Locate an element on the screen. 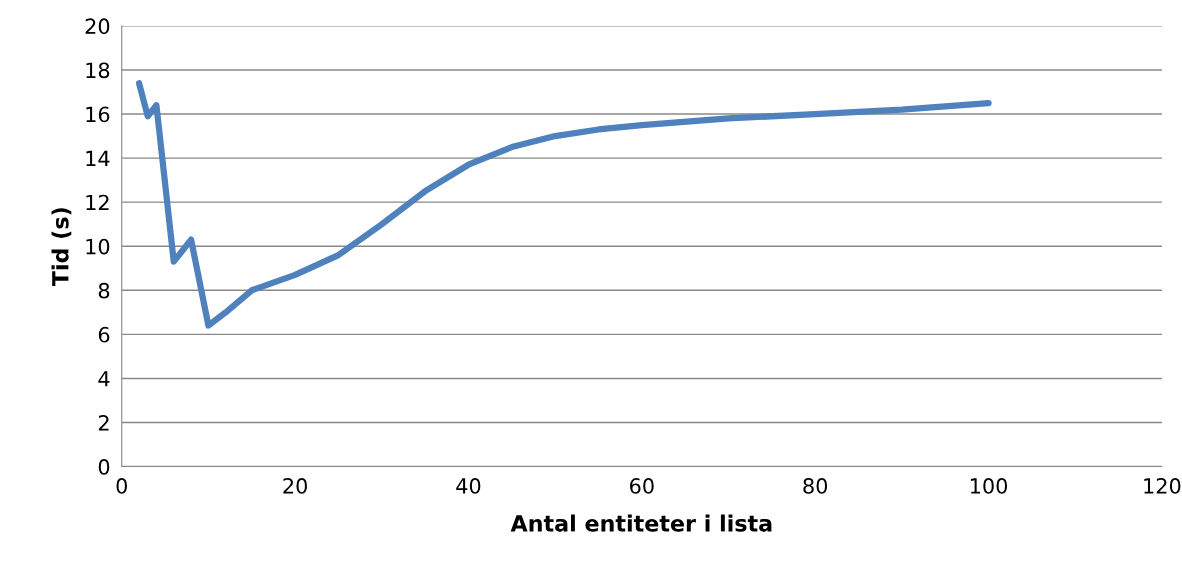 The width and height of the screenshot is (1182, 576). x-tick-label: 60 is located at coordinates (642, 486).